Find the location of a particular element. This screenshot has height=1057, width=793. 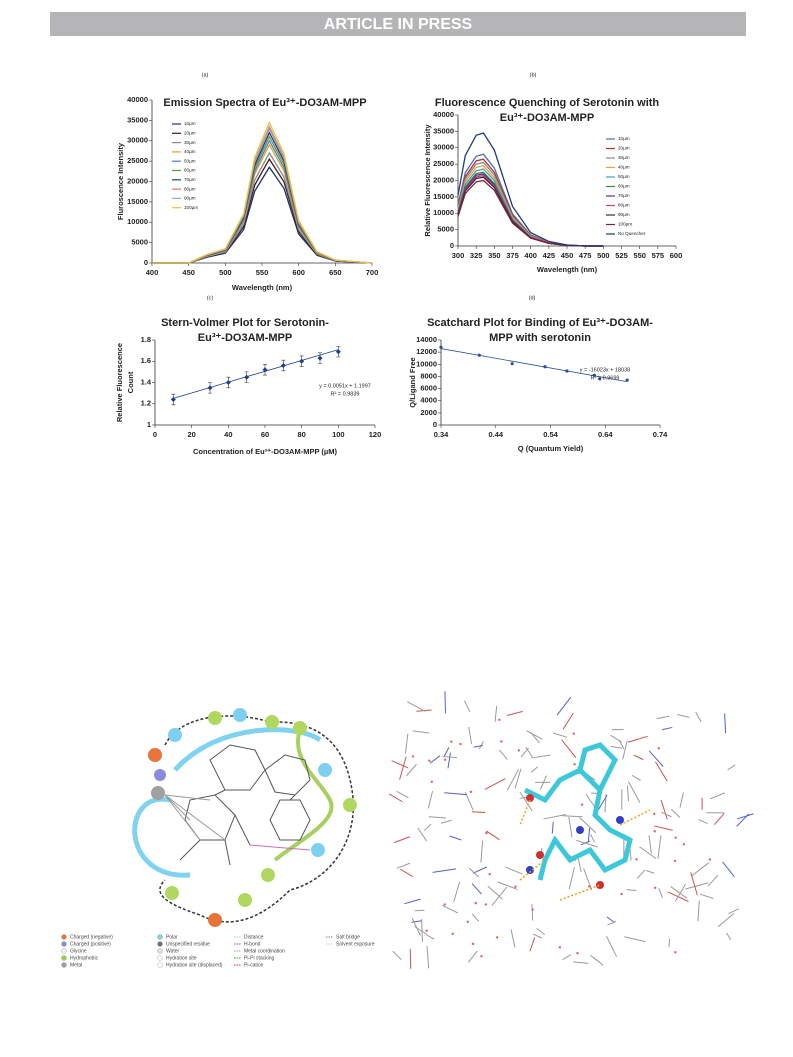

x-axis-title: Q (Quantum Yield) is located at coordinates (551, 448).